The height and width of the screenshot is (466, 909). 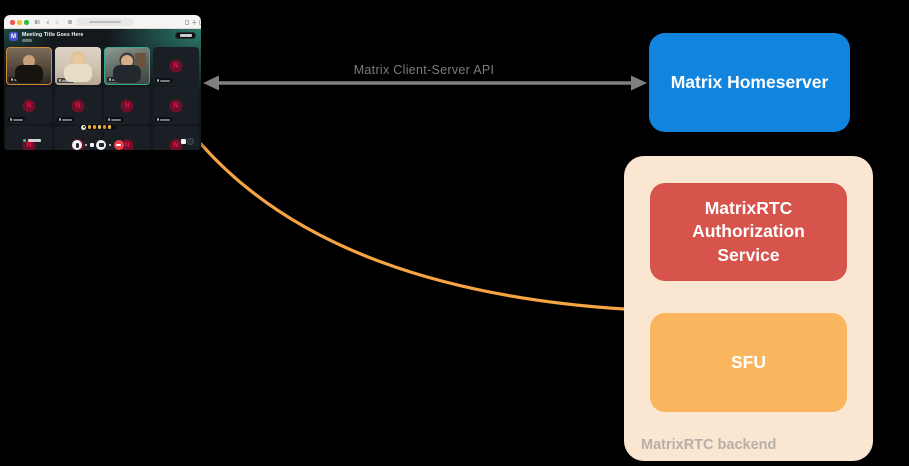 What do you see at coordinates (187, 22) in the screenshot?
I see `share-icon` at bounding box center [187, 22].